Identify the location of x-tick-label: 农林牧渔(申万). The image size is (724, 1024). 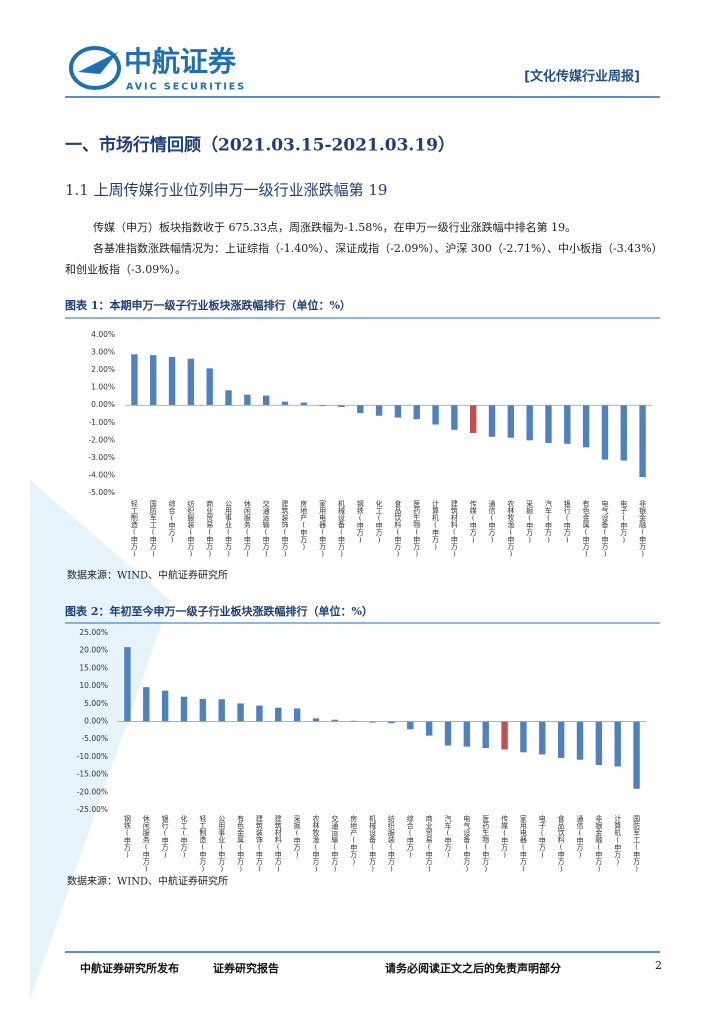
(316, 843).